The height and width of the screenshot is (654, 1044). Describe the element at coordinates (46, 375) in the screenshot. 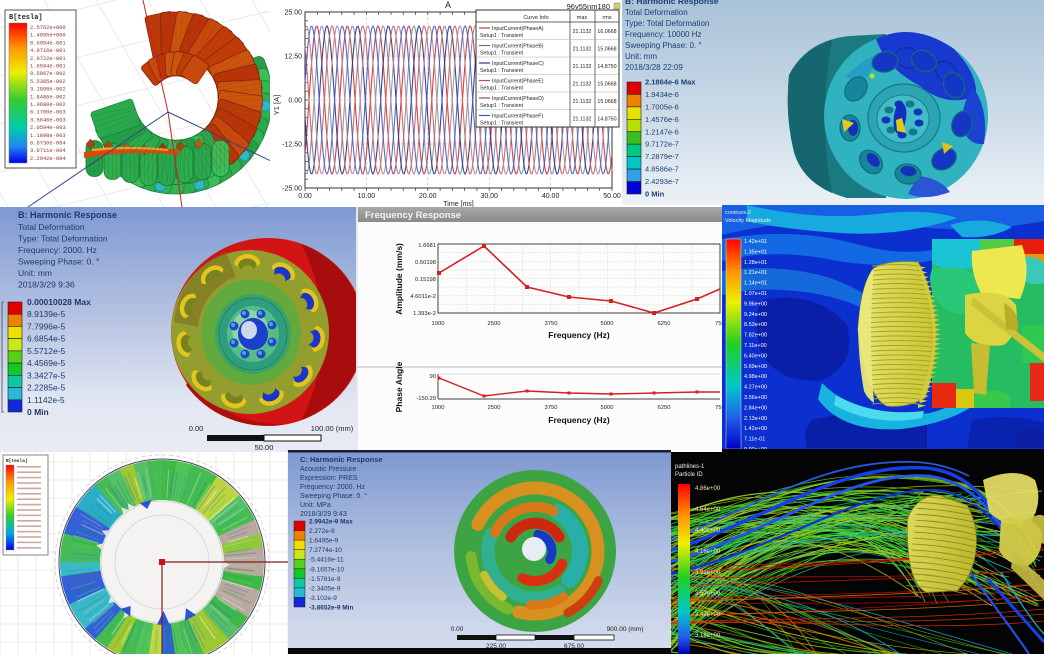

I see `svg-text: 3.3427e-5` at that location.